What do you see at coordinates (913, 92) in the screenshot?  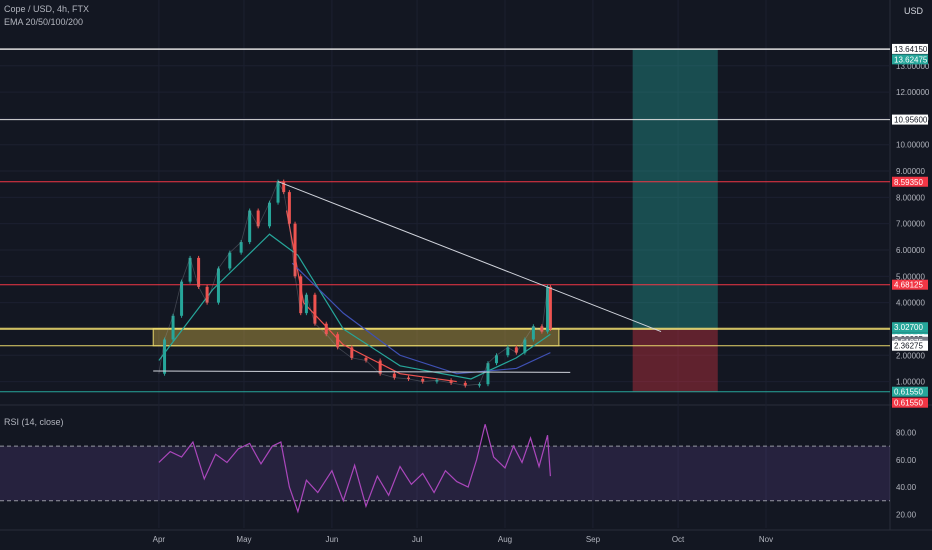 I see `price-tick-label: 12.00000` at bounding box center [913, 92].